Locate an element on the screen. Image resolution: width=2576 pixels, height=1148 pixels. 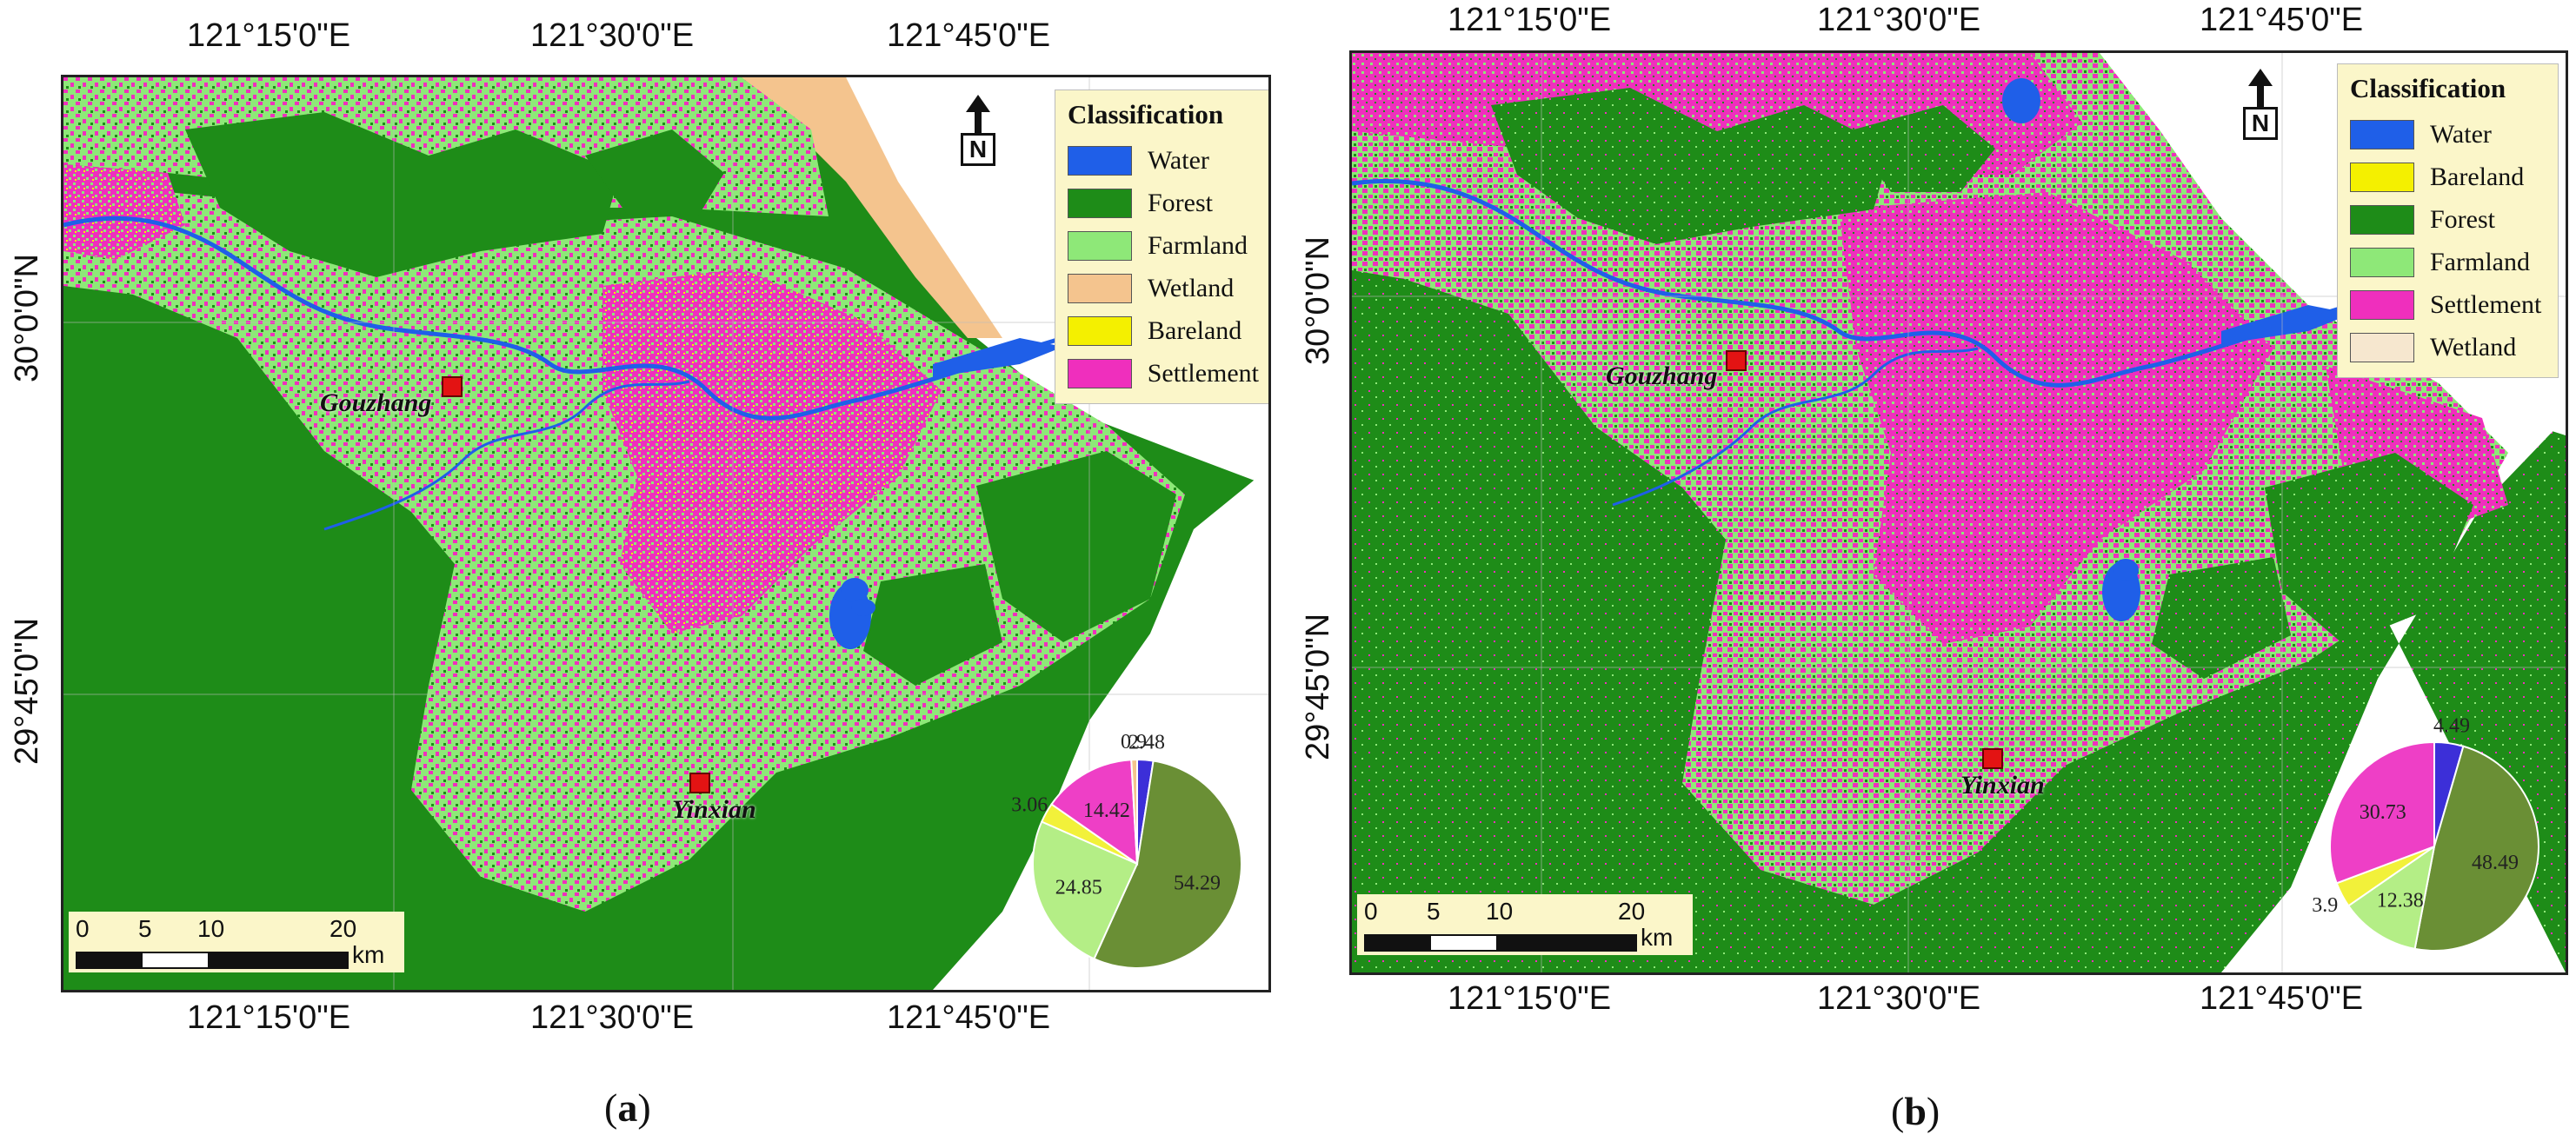
legend-item-forest: Forest is located at coordinates (1163, 203).